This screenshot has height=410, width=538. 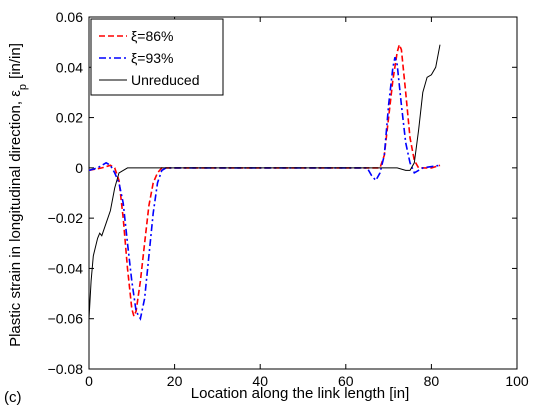 I want to click on x-tick-label: 0, so click(x=89, y=381).